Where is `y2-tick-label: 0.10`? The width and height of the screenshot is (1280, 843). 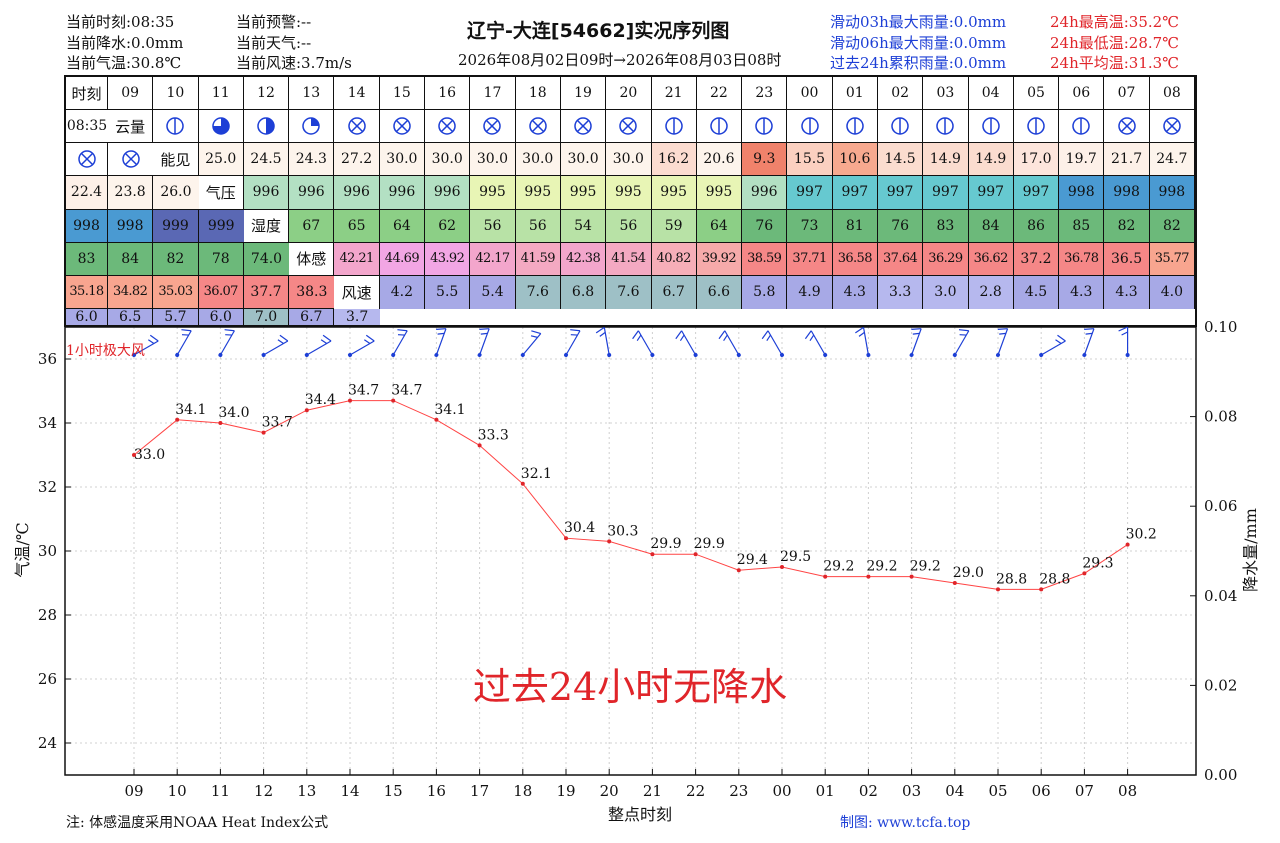
y2-tick-label: 0.10 is located at coordinates (1220, 327).